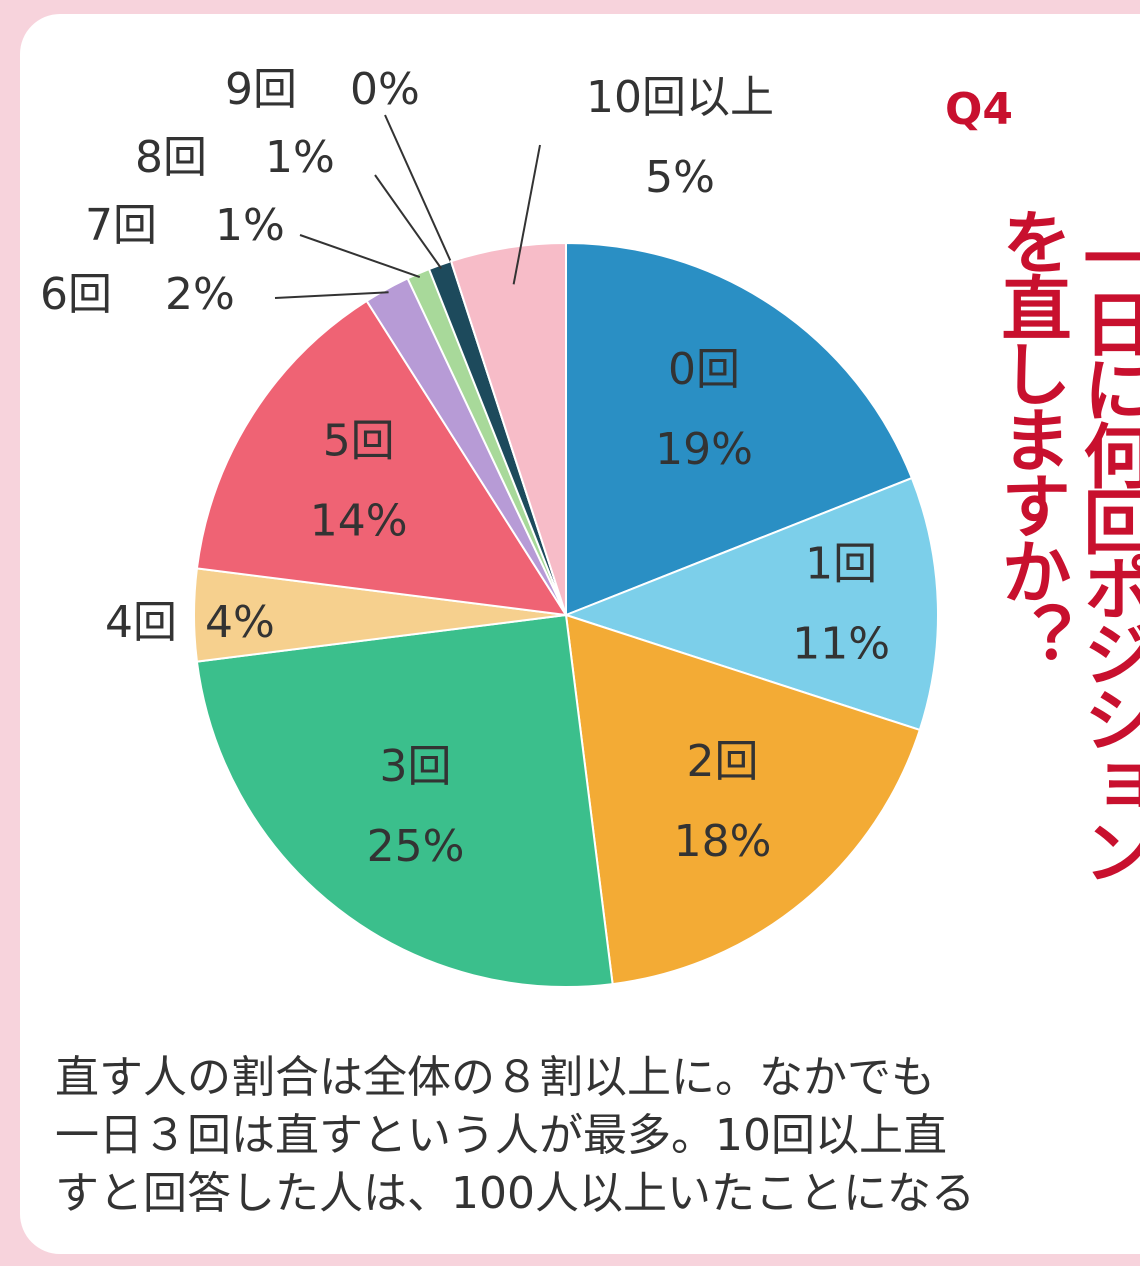  Describe the element at coordinates (261, 89) in the screenshot. I see `slice-category: 9回` at that location.